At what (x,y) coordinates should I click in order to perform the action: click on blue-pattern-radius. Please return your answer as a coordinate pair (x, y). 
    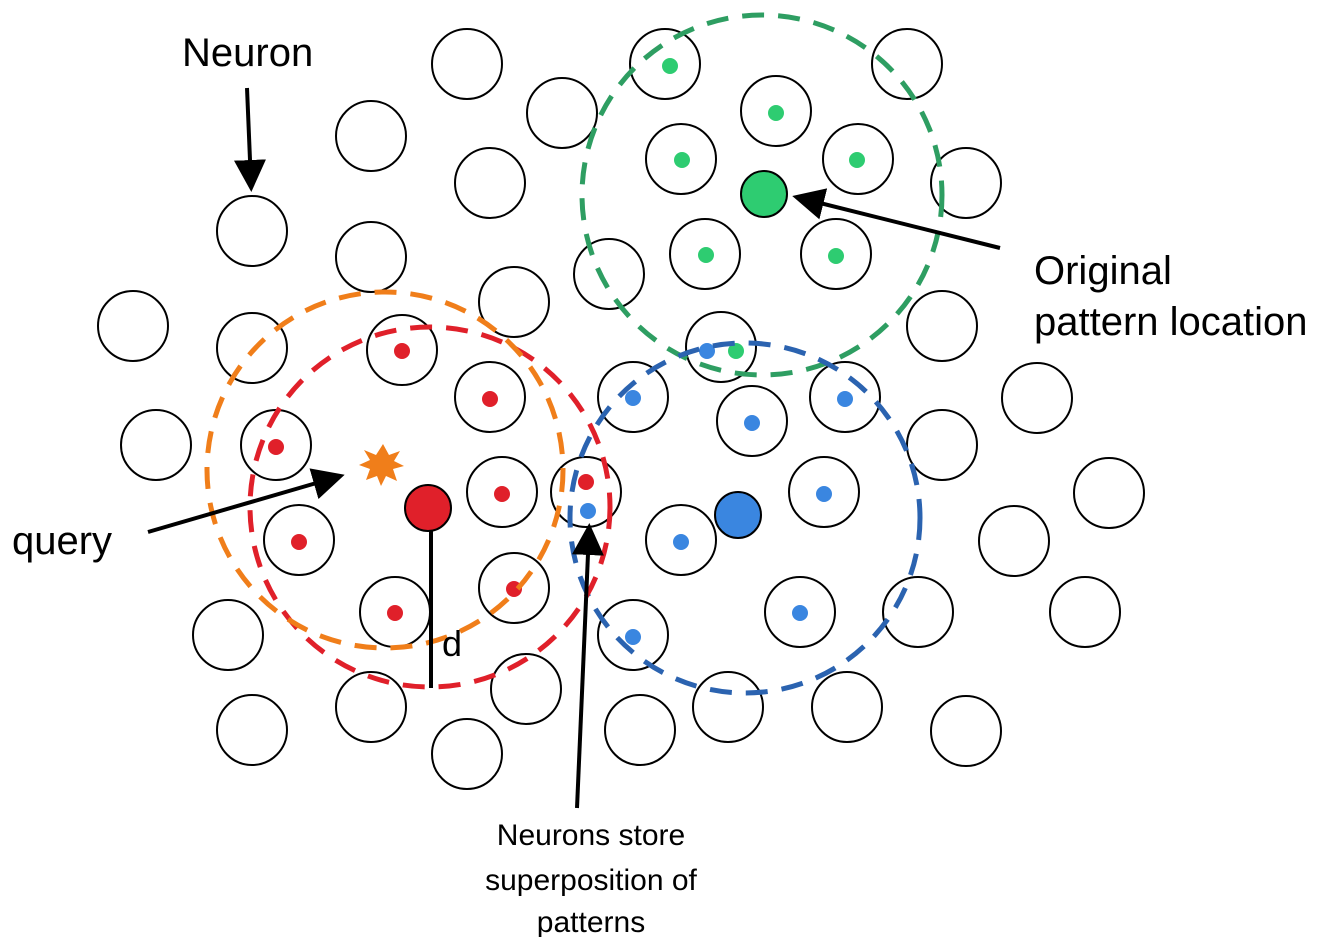
    Looking at the image, I should click on (745, 518).